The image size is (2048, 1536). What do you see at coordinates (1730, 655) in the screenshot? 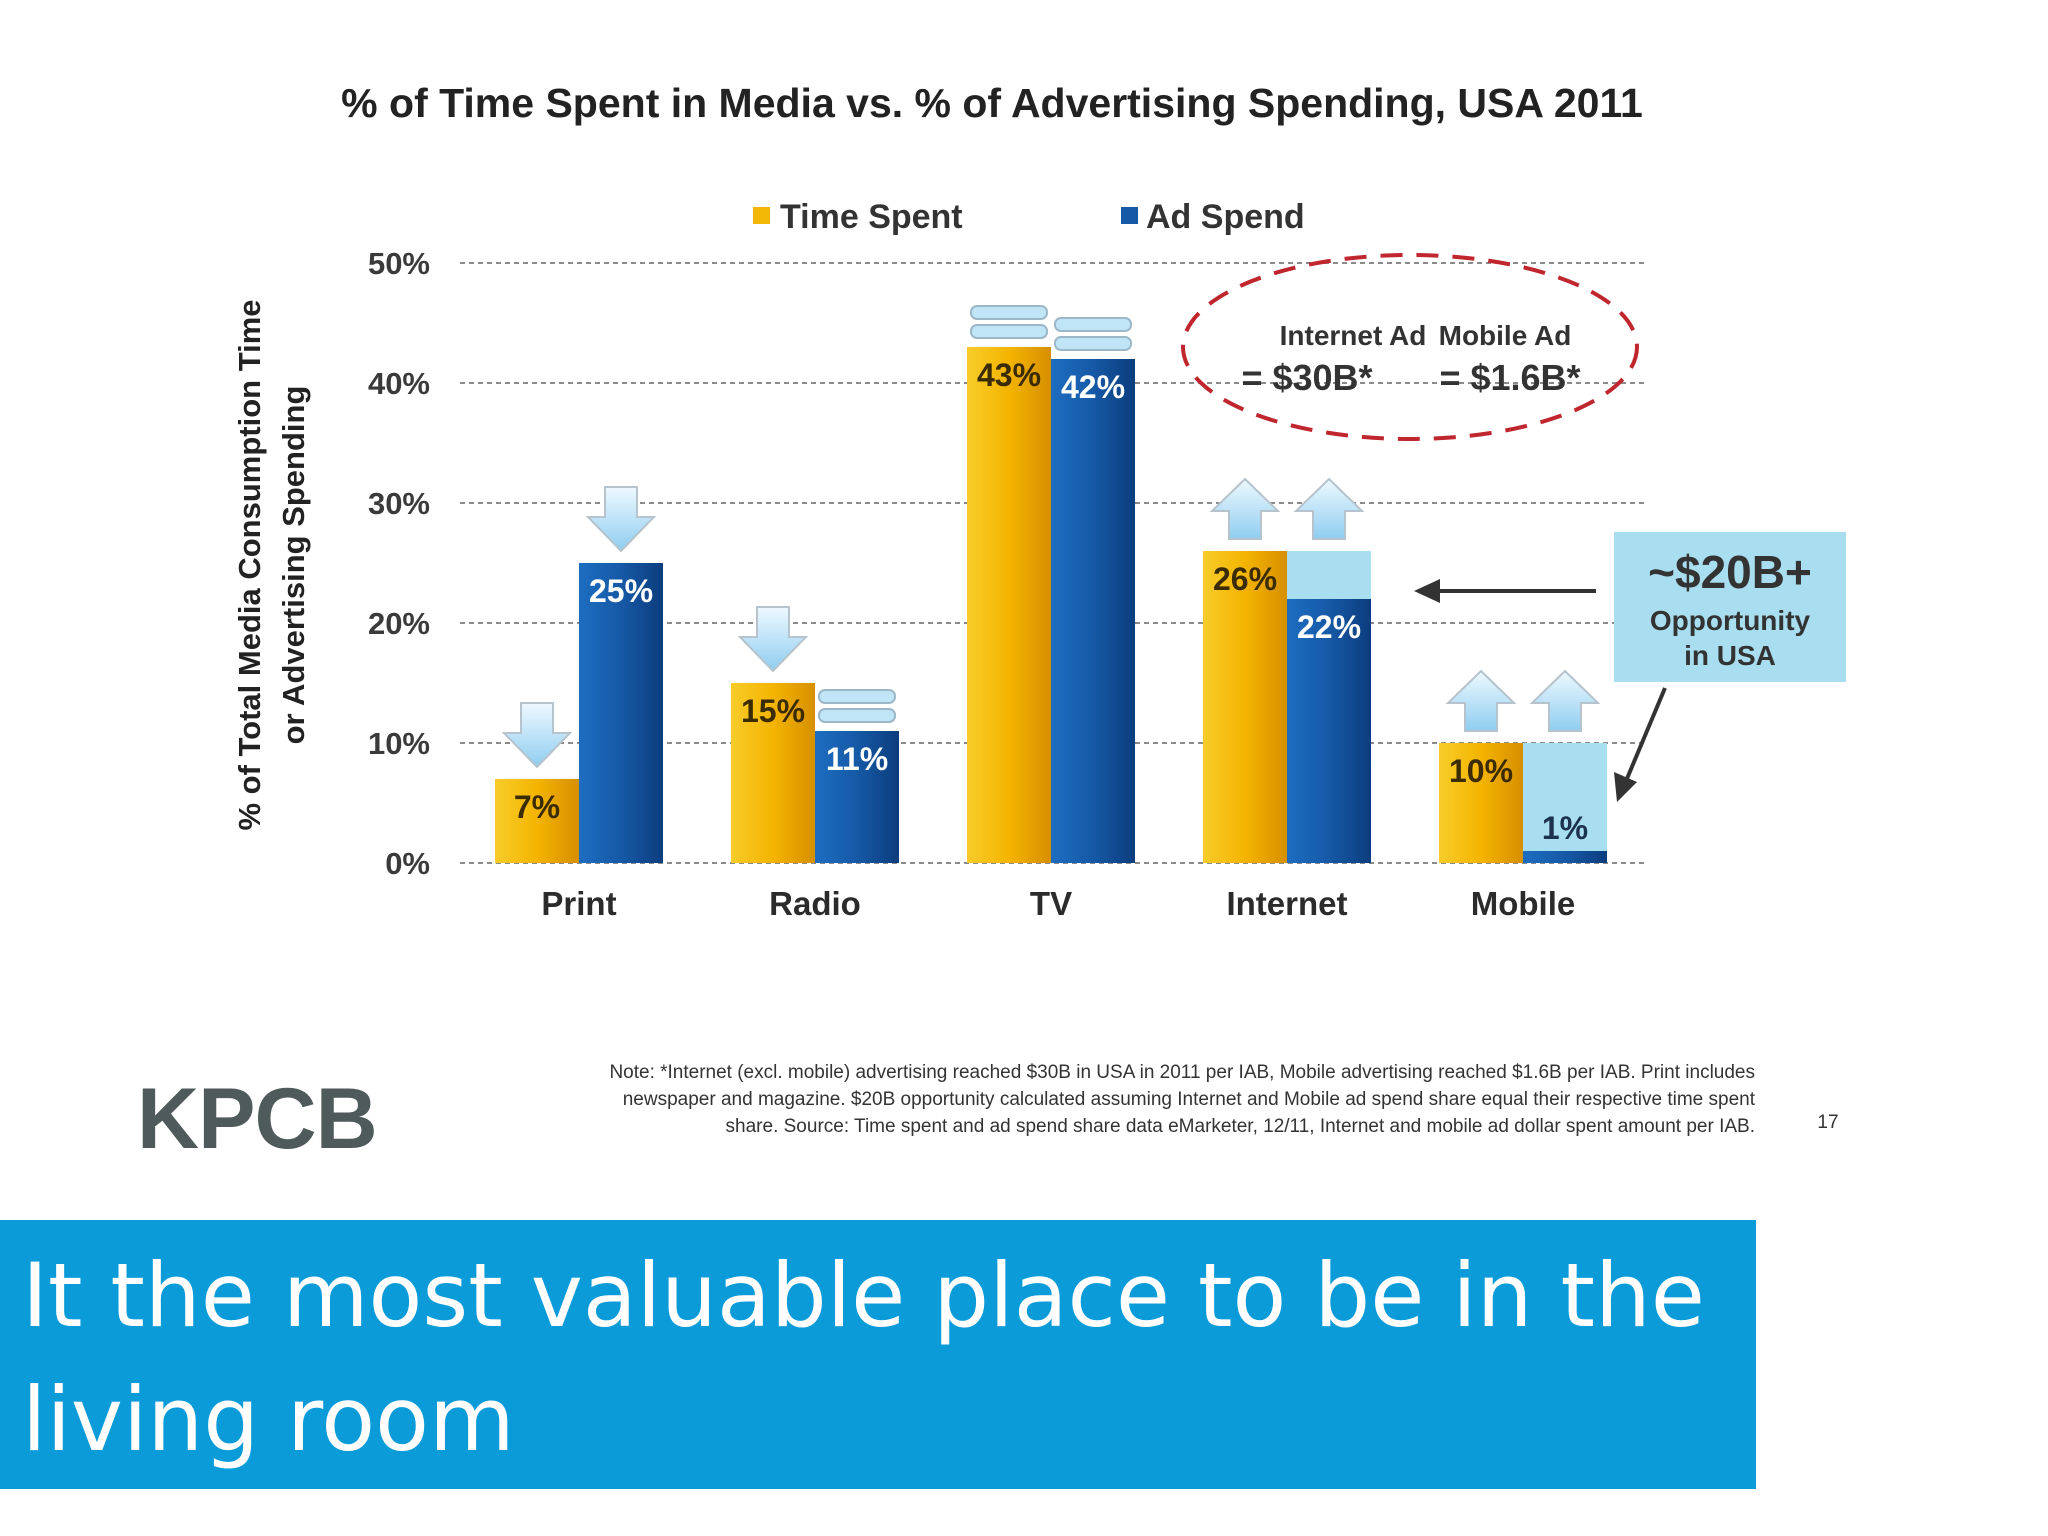
I see `opportunity-line3: in USA` at bounding box center [1730, 655].